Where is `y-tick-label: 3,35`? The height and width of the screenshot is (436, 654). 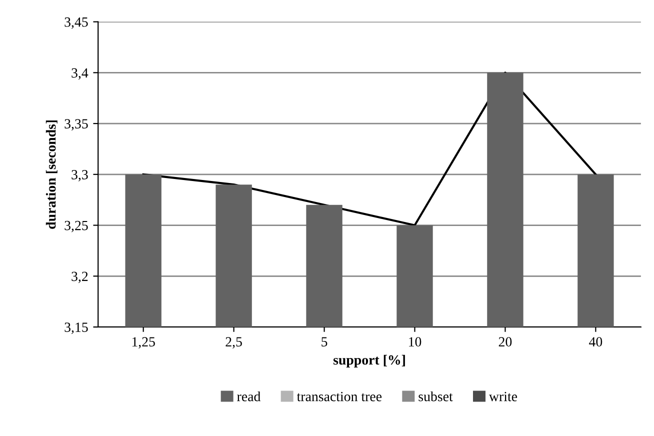 y-tick-label: 3,35 is located at coordinates (76, 124).